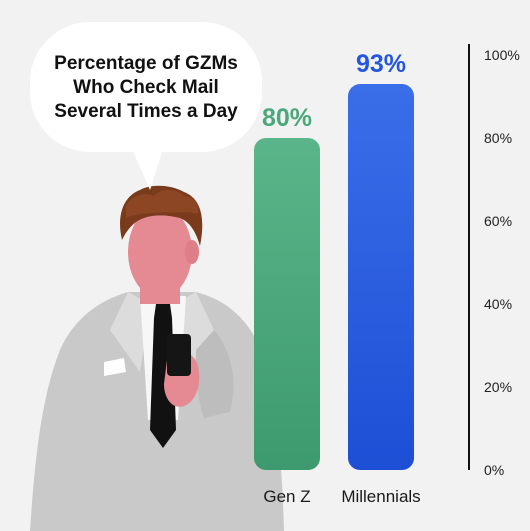 This screenshot has height=531, width=530. I want to click on chart-title-line-3: Several Times a Day, so click(146, 111).